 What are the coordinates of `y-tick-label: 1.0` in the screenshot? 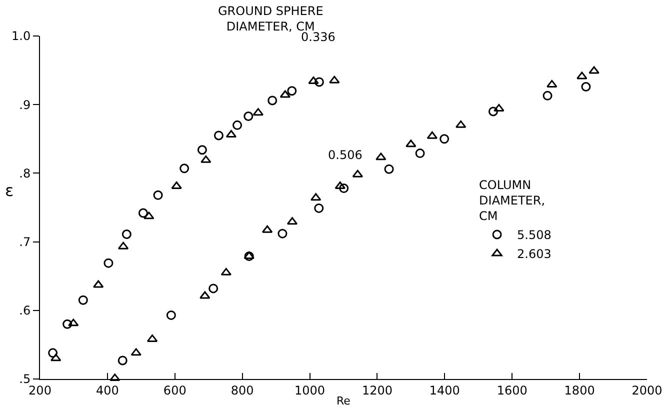 It's located at (21, 36).